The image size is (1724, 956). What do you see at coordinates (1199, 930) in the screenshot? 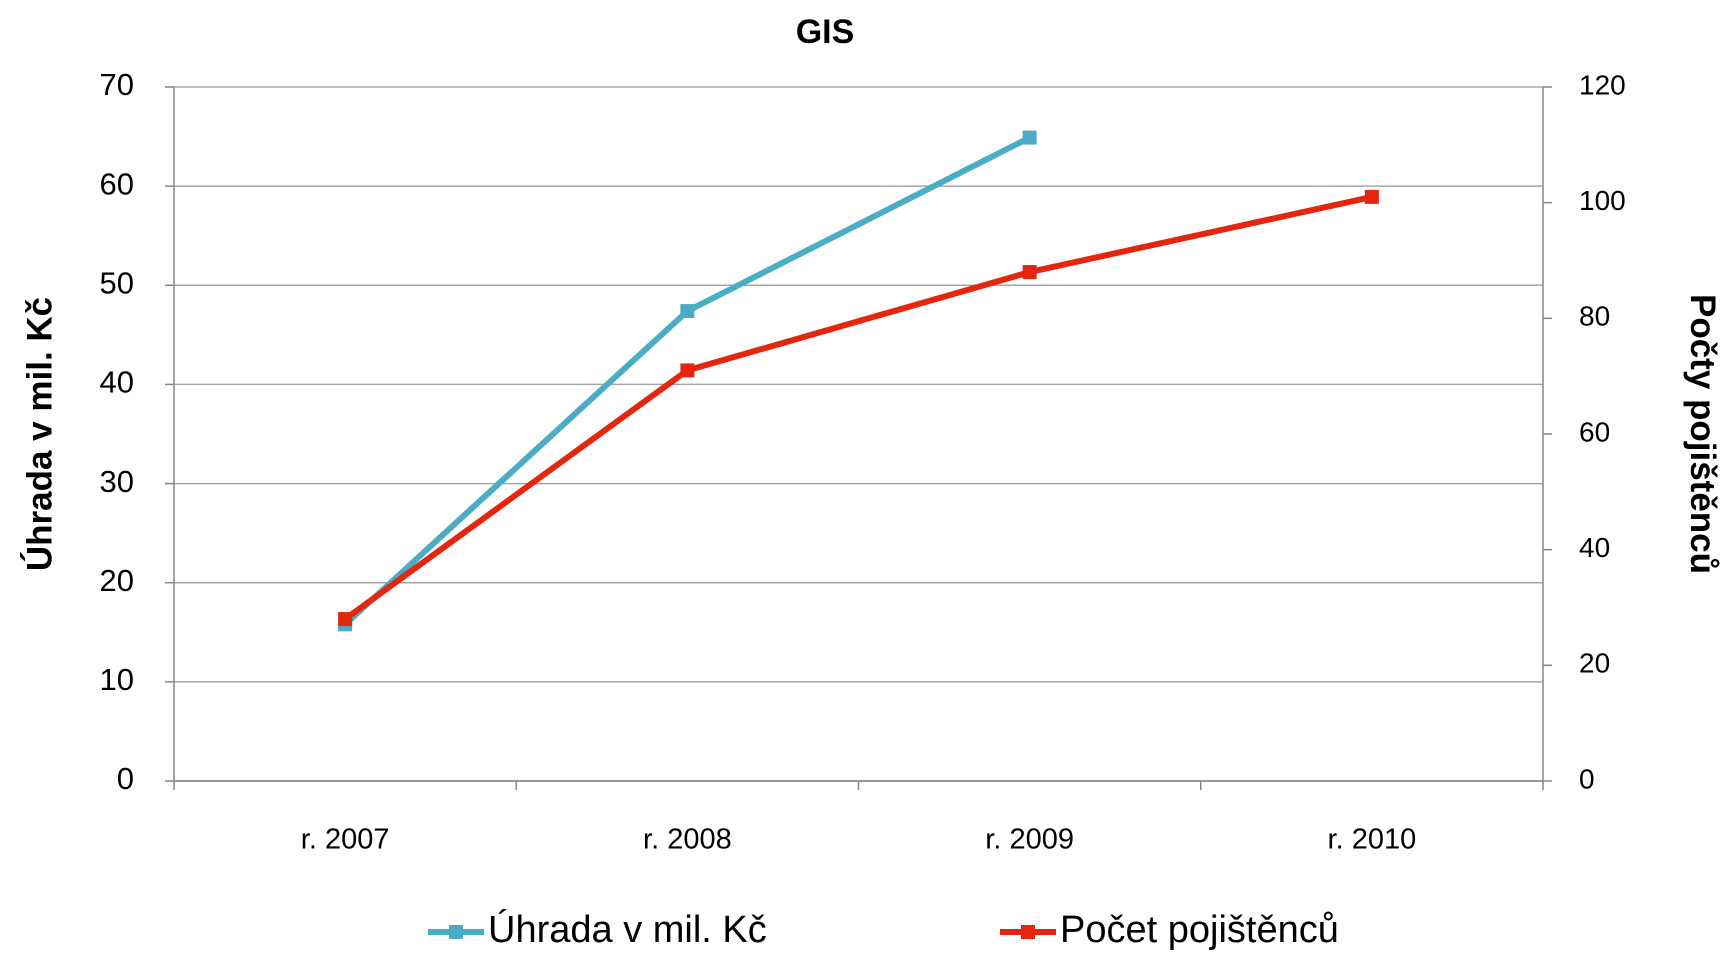
I see `legend-label: Počet pojištěnců` at bounding box center [1199, 930].